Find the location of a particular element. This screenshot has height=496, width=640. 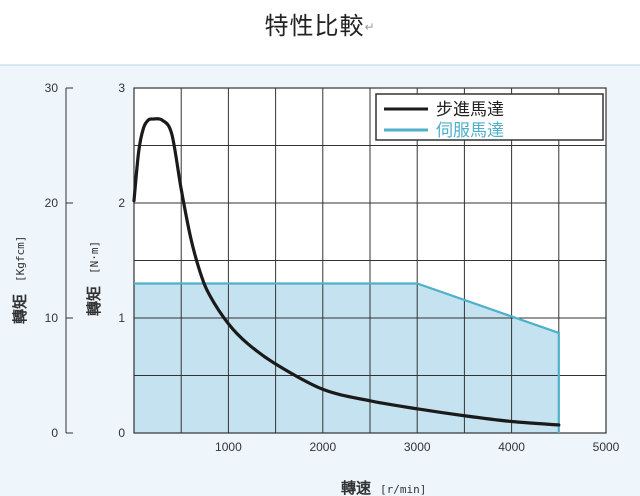

x-axis-unit: [r/min] is located at coordinates (403, 489).